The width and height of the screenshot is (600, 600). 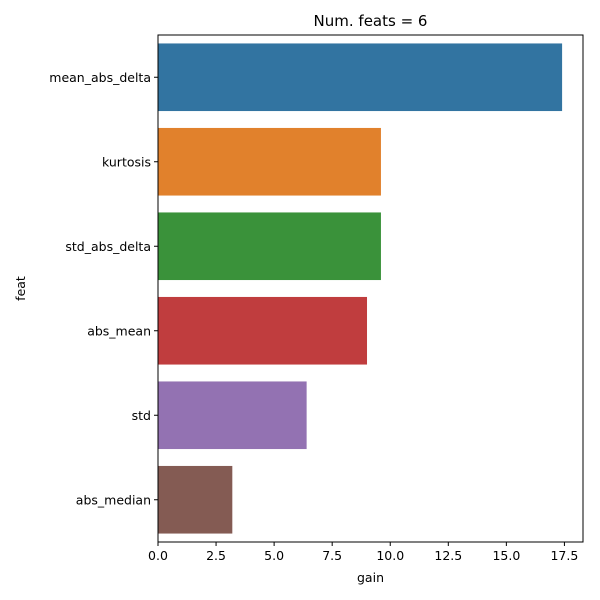 I want to click on x-tick-label: 2.5, so click(x=216, y=555).